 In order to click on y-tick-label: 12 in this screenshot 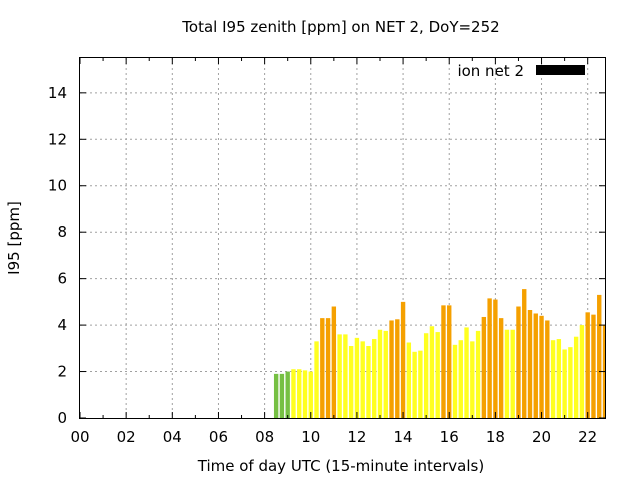, I will do `click(57, 139)`.